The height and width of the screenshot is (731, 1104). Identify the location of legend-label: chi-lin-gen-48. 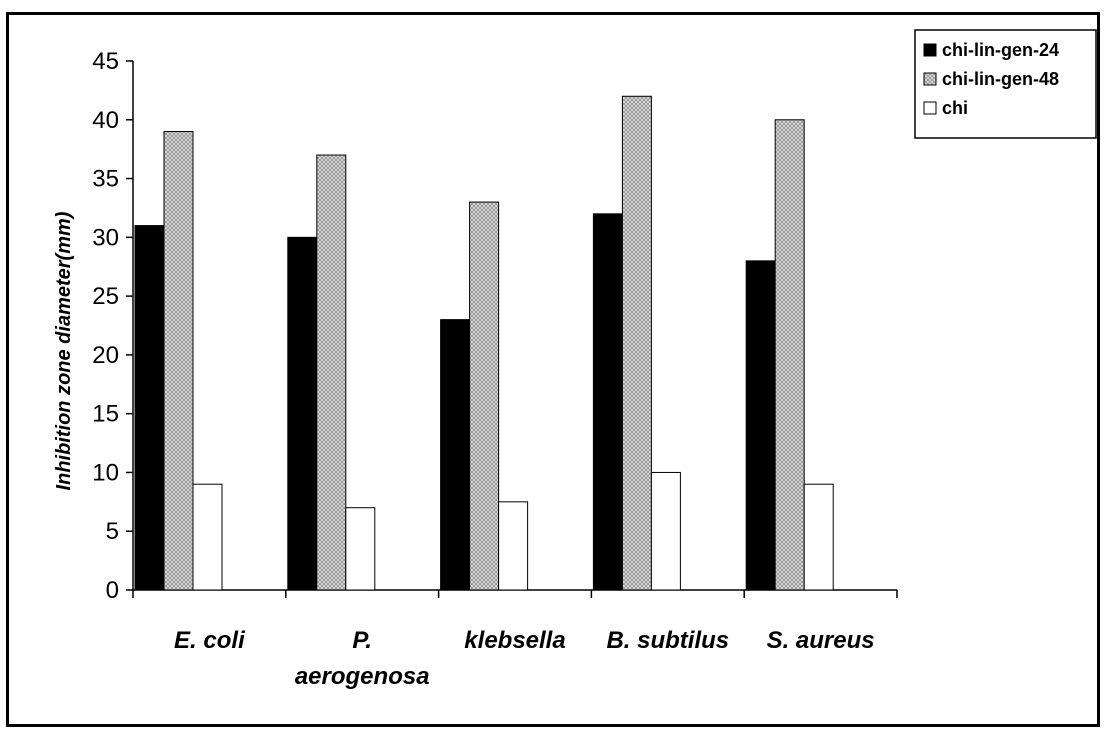
(1000, 79).